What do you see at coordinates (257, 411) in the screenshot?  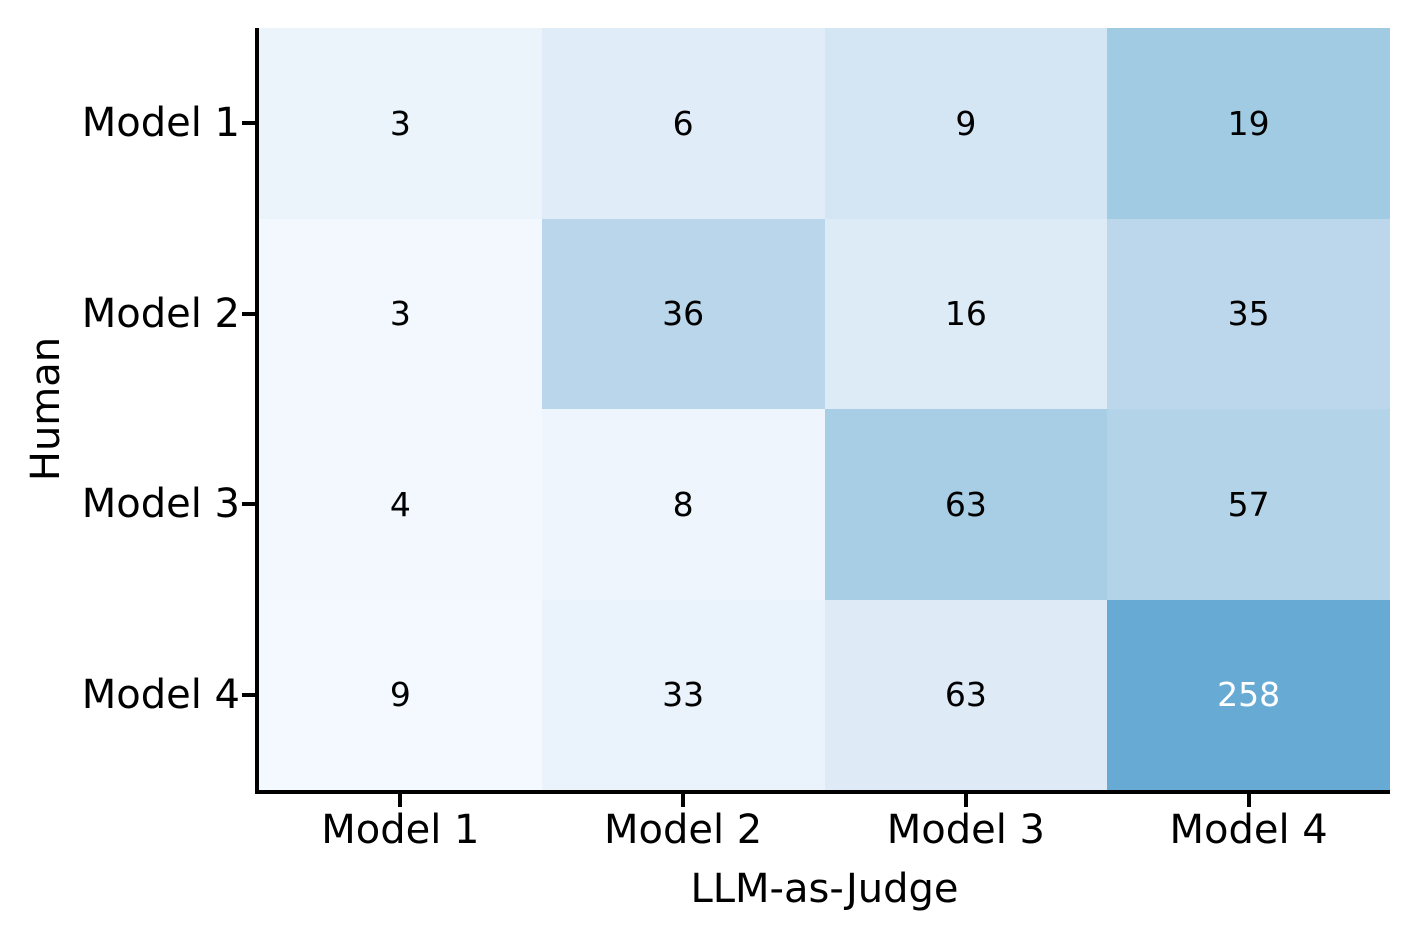 I see `y-axis-spine` at bounding box center [257, 411].